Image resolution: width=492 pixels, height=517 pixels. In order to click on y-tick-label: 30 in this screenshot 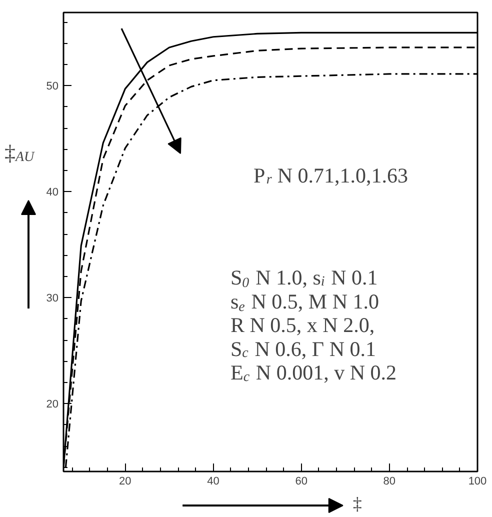, I will do `click(52, 298)`.